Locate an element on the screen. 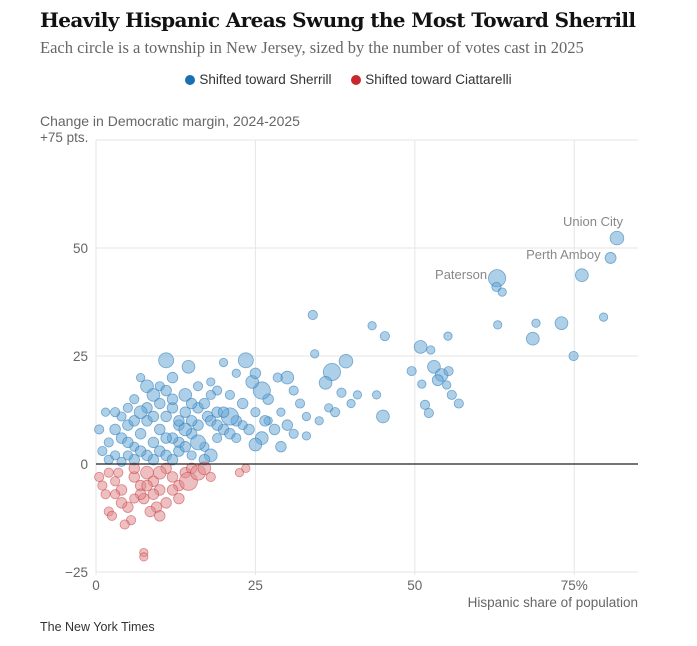 The image size is (697, 646). legend-swatch-blue is located at coordinates (190, 80).